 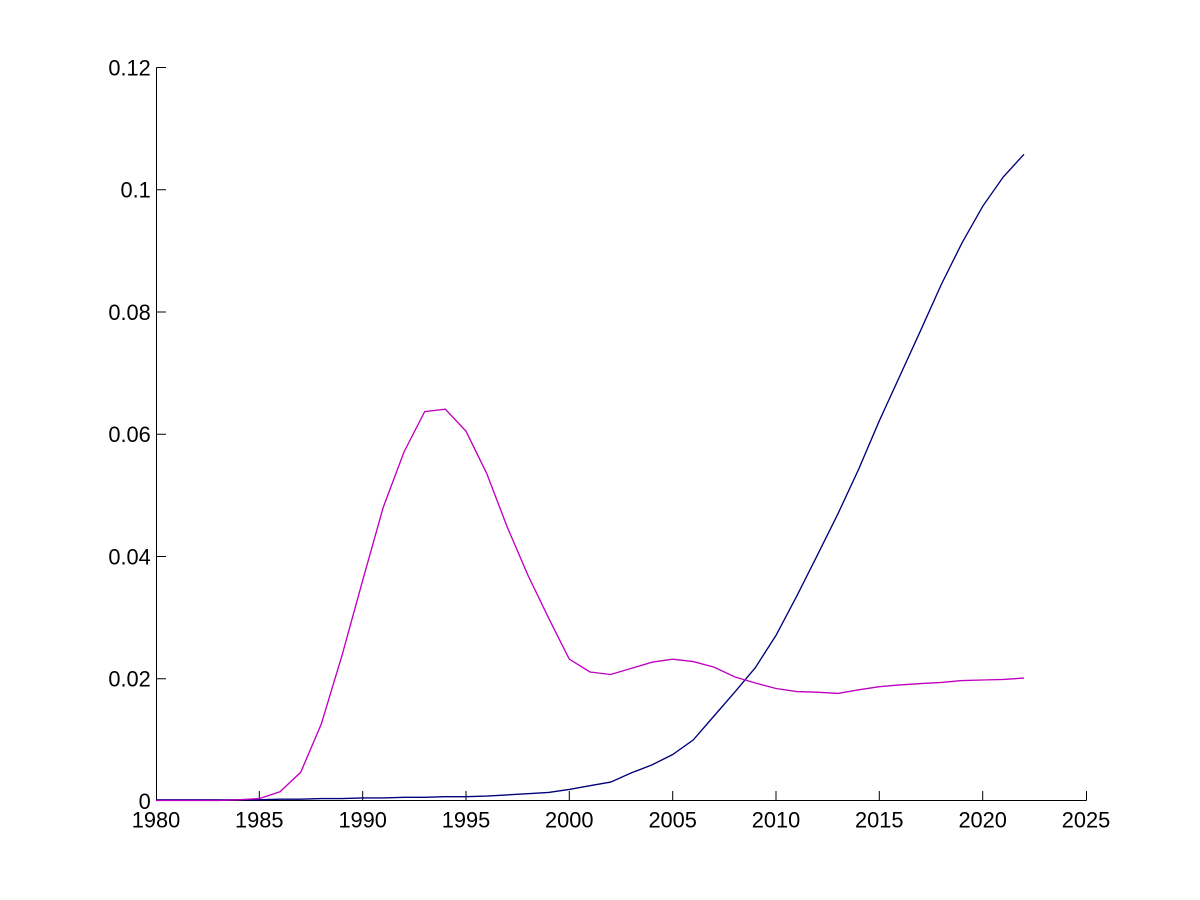 What do you see at coordinates (982, 820) in the screenshot?
I see `svg-text: 2020` at bounding box center [982, 820].